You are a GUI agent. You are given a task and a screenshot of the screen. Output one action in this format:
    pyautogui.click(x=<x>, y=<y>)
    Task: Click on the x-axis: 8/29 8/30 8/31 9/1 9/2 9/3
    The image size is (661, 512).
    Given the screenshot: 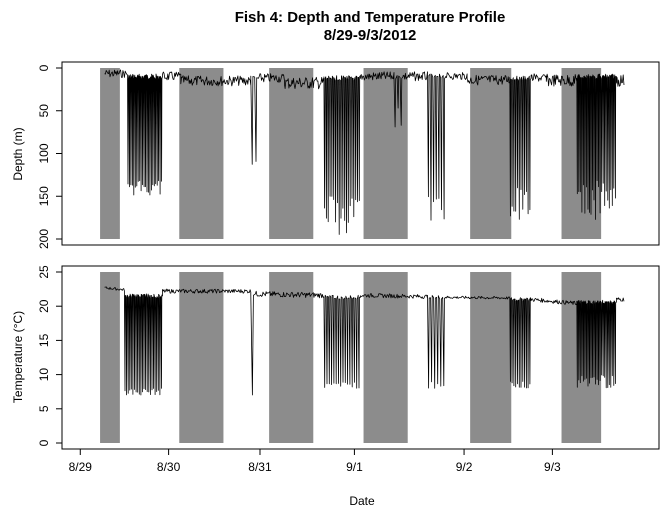 What is the action you would take?
    pyautogui.click(x=315, y=461)
    